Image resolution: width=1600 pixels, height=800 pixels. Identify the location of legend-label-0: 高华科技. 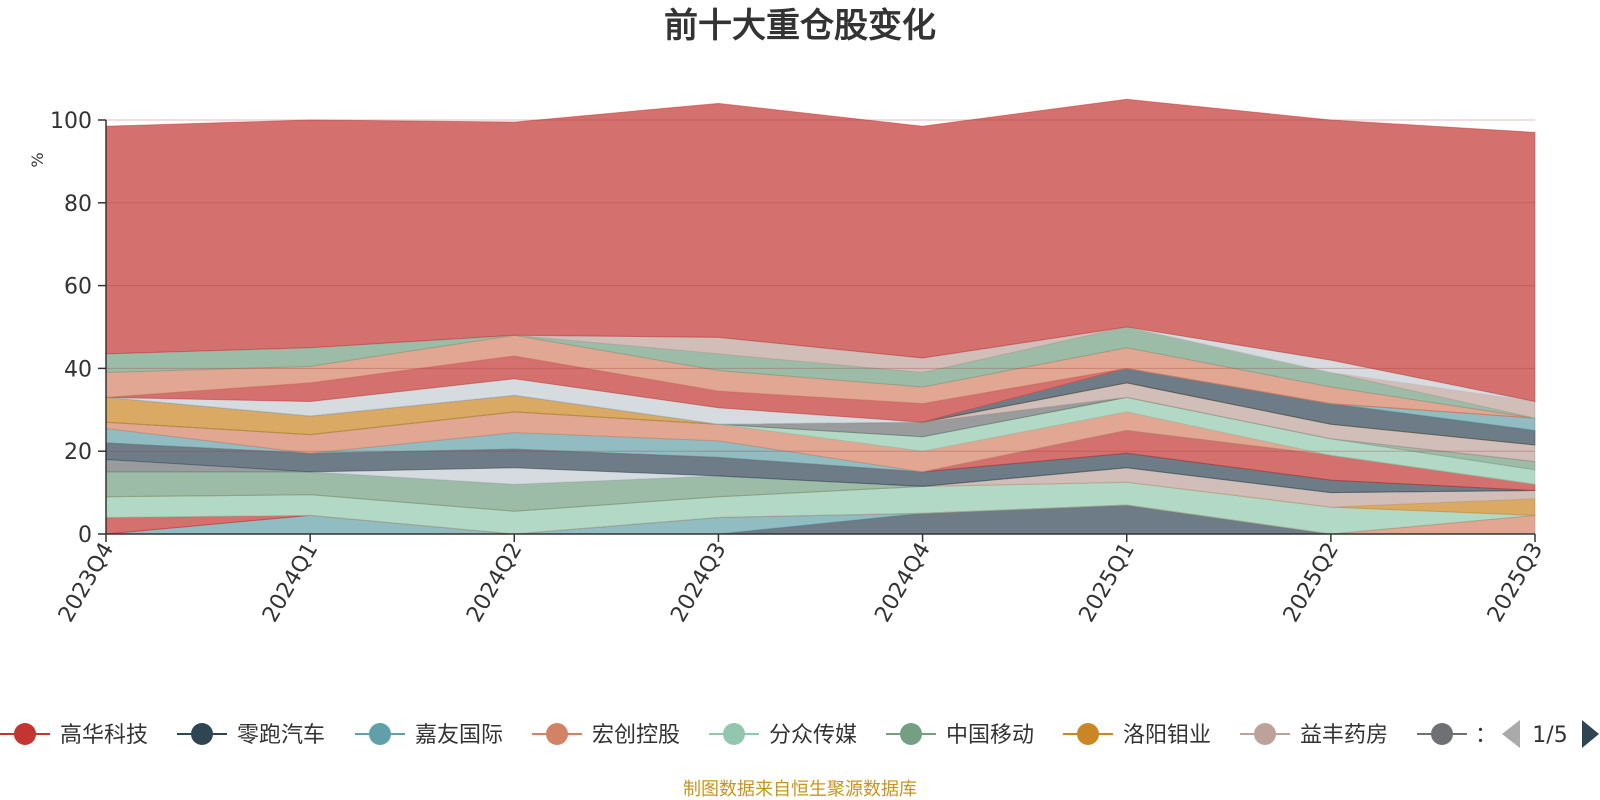
(104, 735).